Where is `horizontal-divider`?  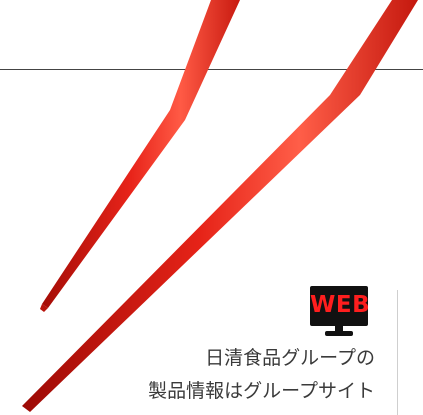 horizontal-divider is located at coordinates (211, 69).